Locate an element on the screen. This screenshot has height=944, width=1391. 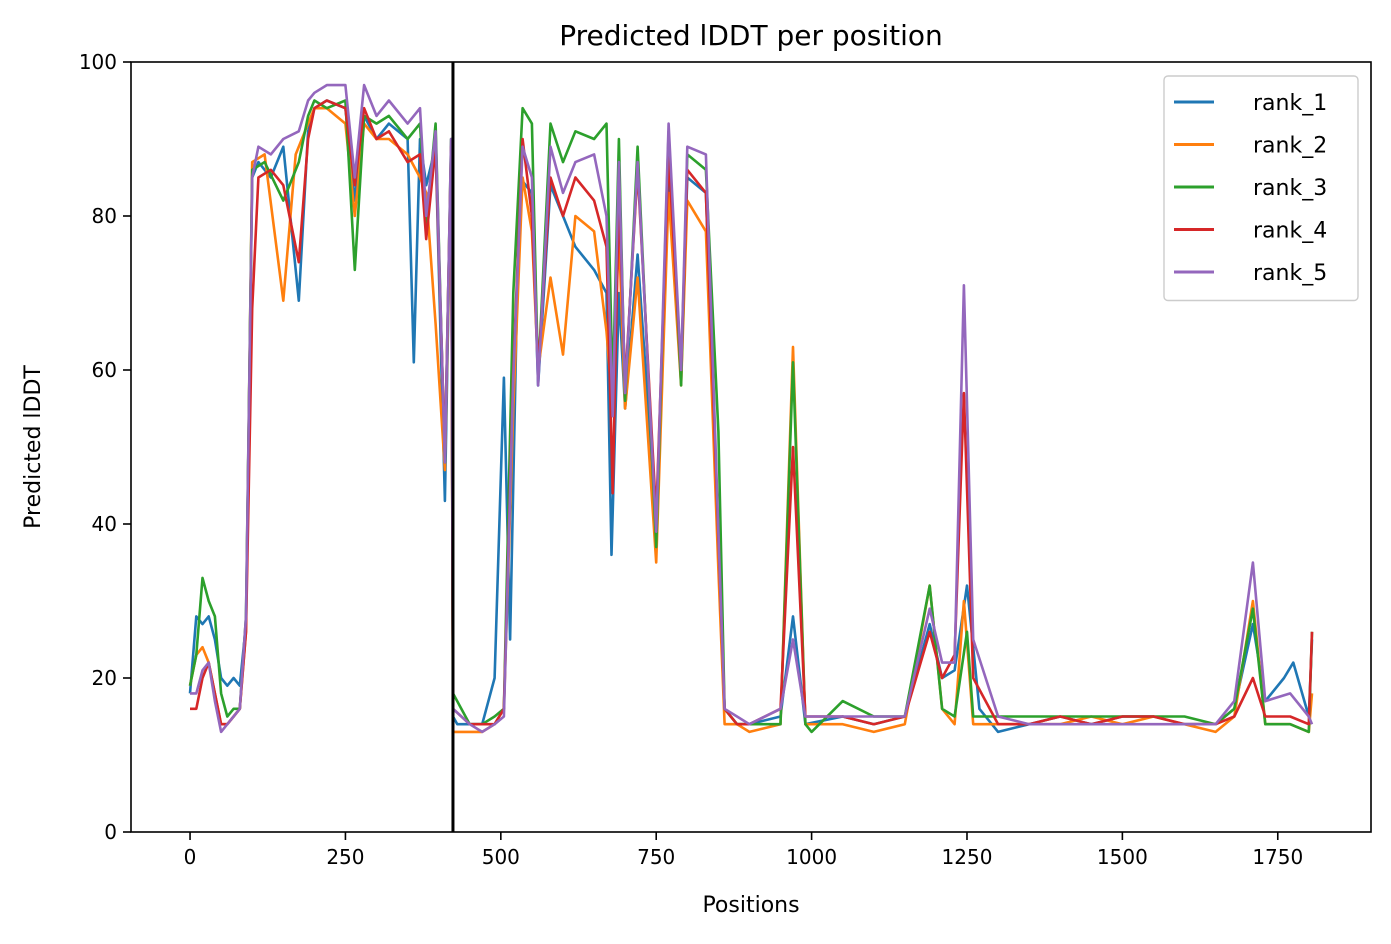
x-tick-label: 0 is located at coordinates (190, 857).